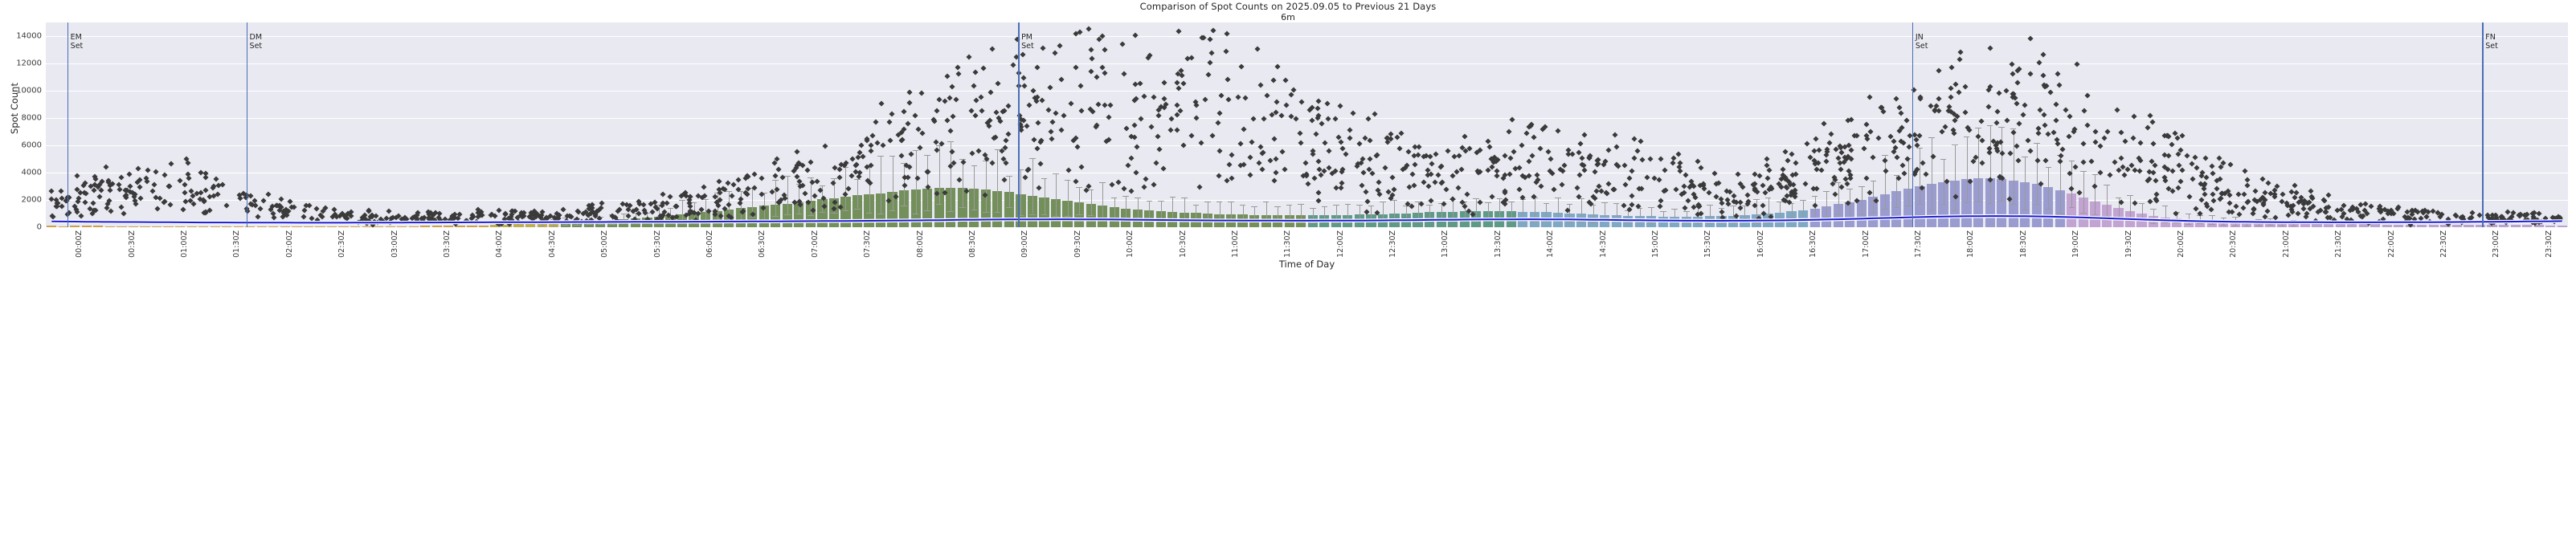  Describe the element at coordinates (552, 244) in the screenshot. I see `x-axis-tick-label: 04:30Z` at that location.